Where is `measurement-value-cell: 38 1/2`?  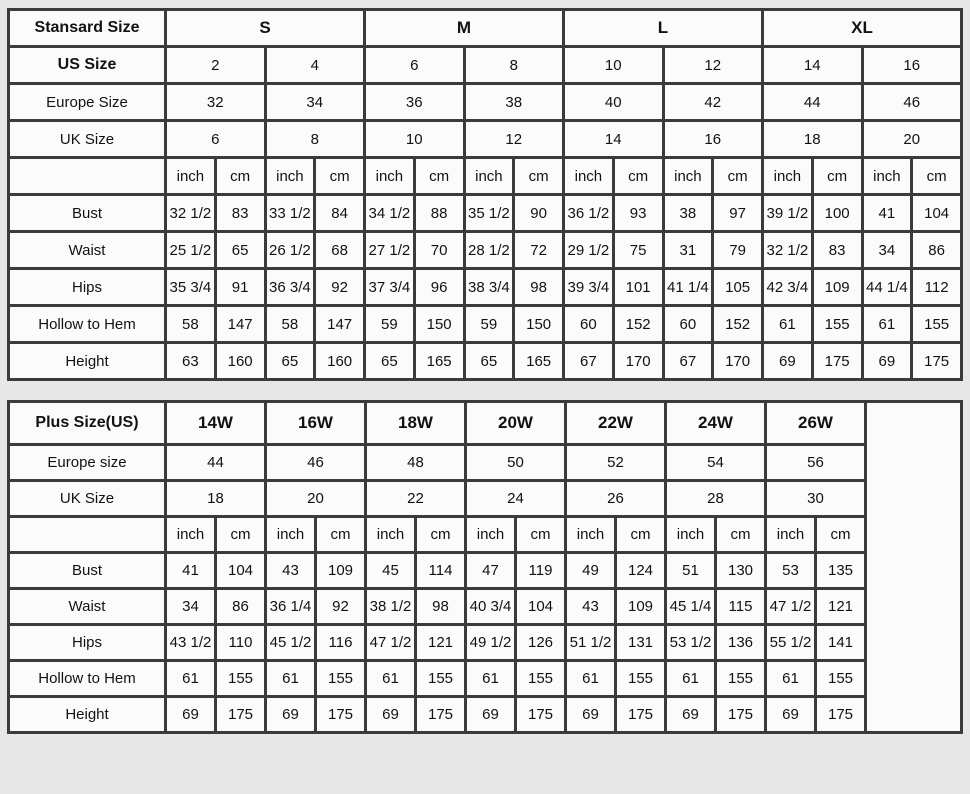
measurement-value-cell: 38 1/2 is located at coordinates (390, 606).